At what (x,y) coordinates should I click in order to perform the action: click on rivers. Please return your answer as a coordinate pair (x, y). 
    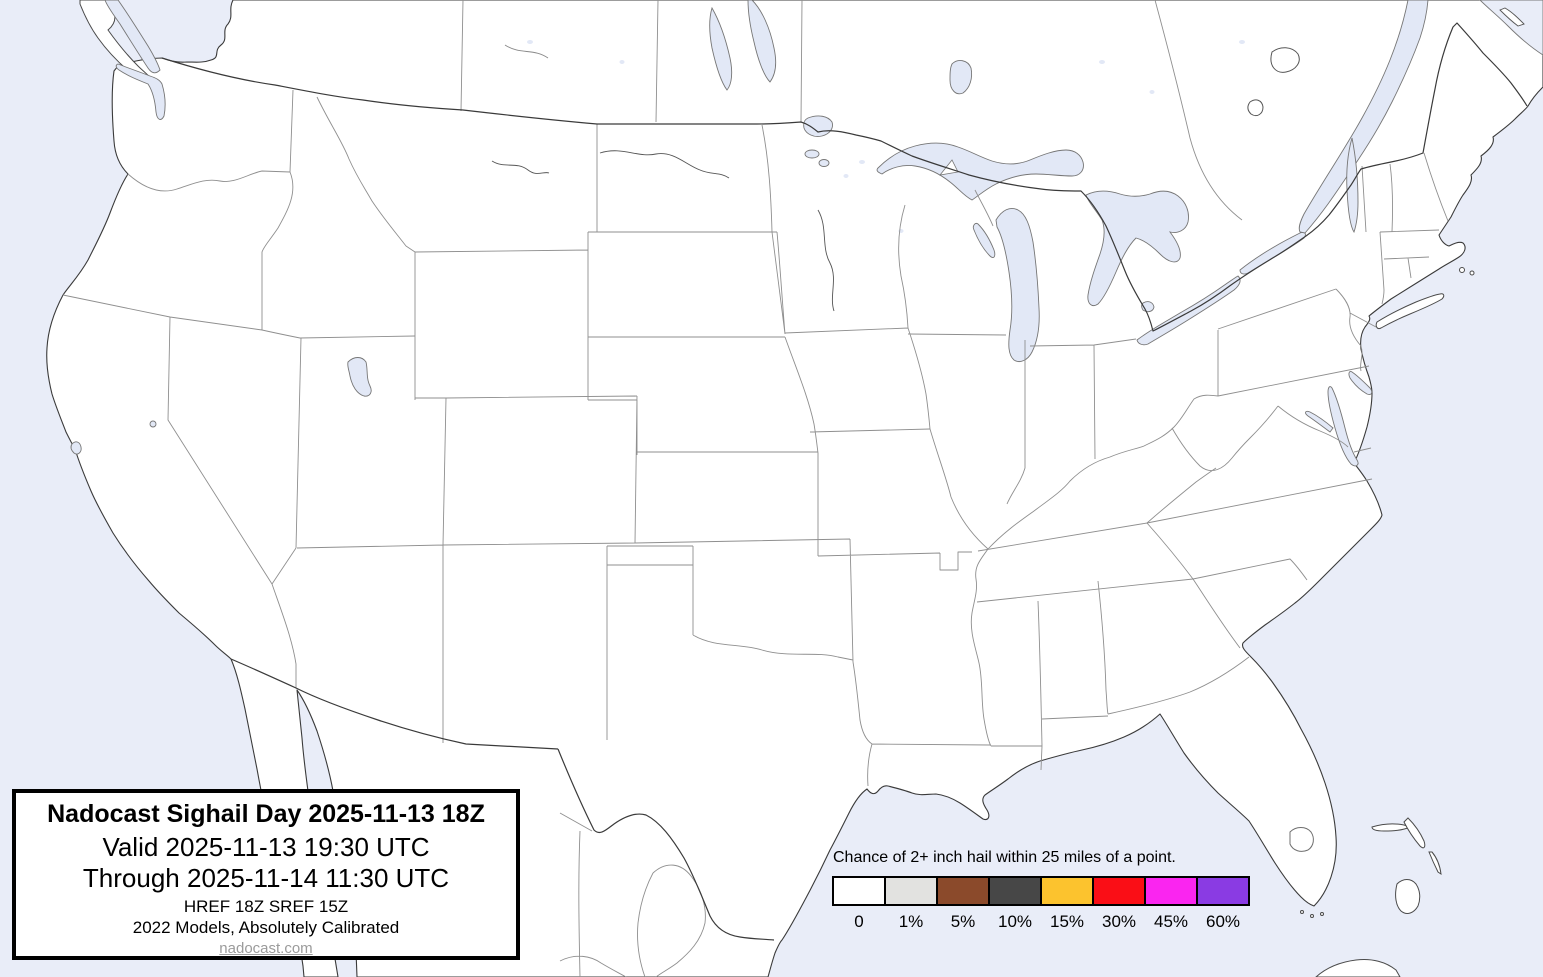
    Looking at the image, I should click on (663, 178).